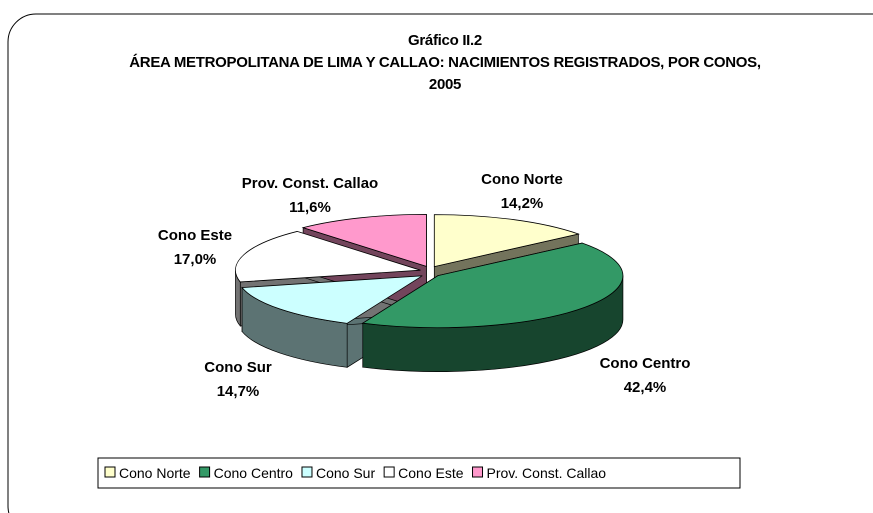 This screenshot has height=513, width=873. What do you see at coordinates (195, 235) in the screenshot?
I see `slice-label: Cono Este` at bounding box center [195, 235].